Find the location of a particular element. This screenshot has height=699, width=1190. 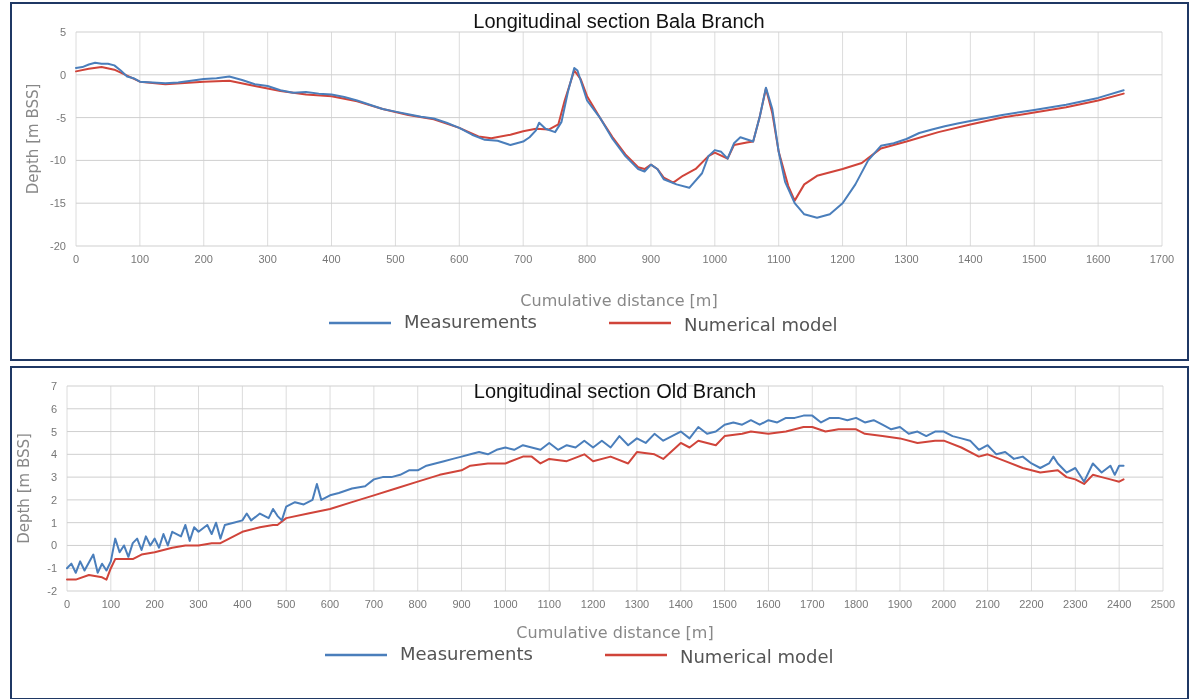

x-tick-label: 2500 is located at coordinates (1163, 604).